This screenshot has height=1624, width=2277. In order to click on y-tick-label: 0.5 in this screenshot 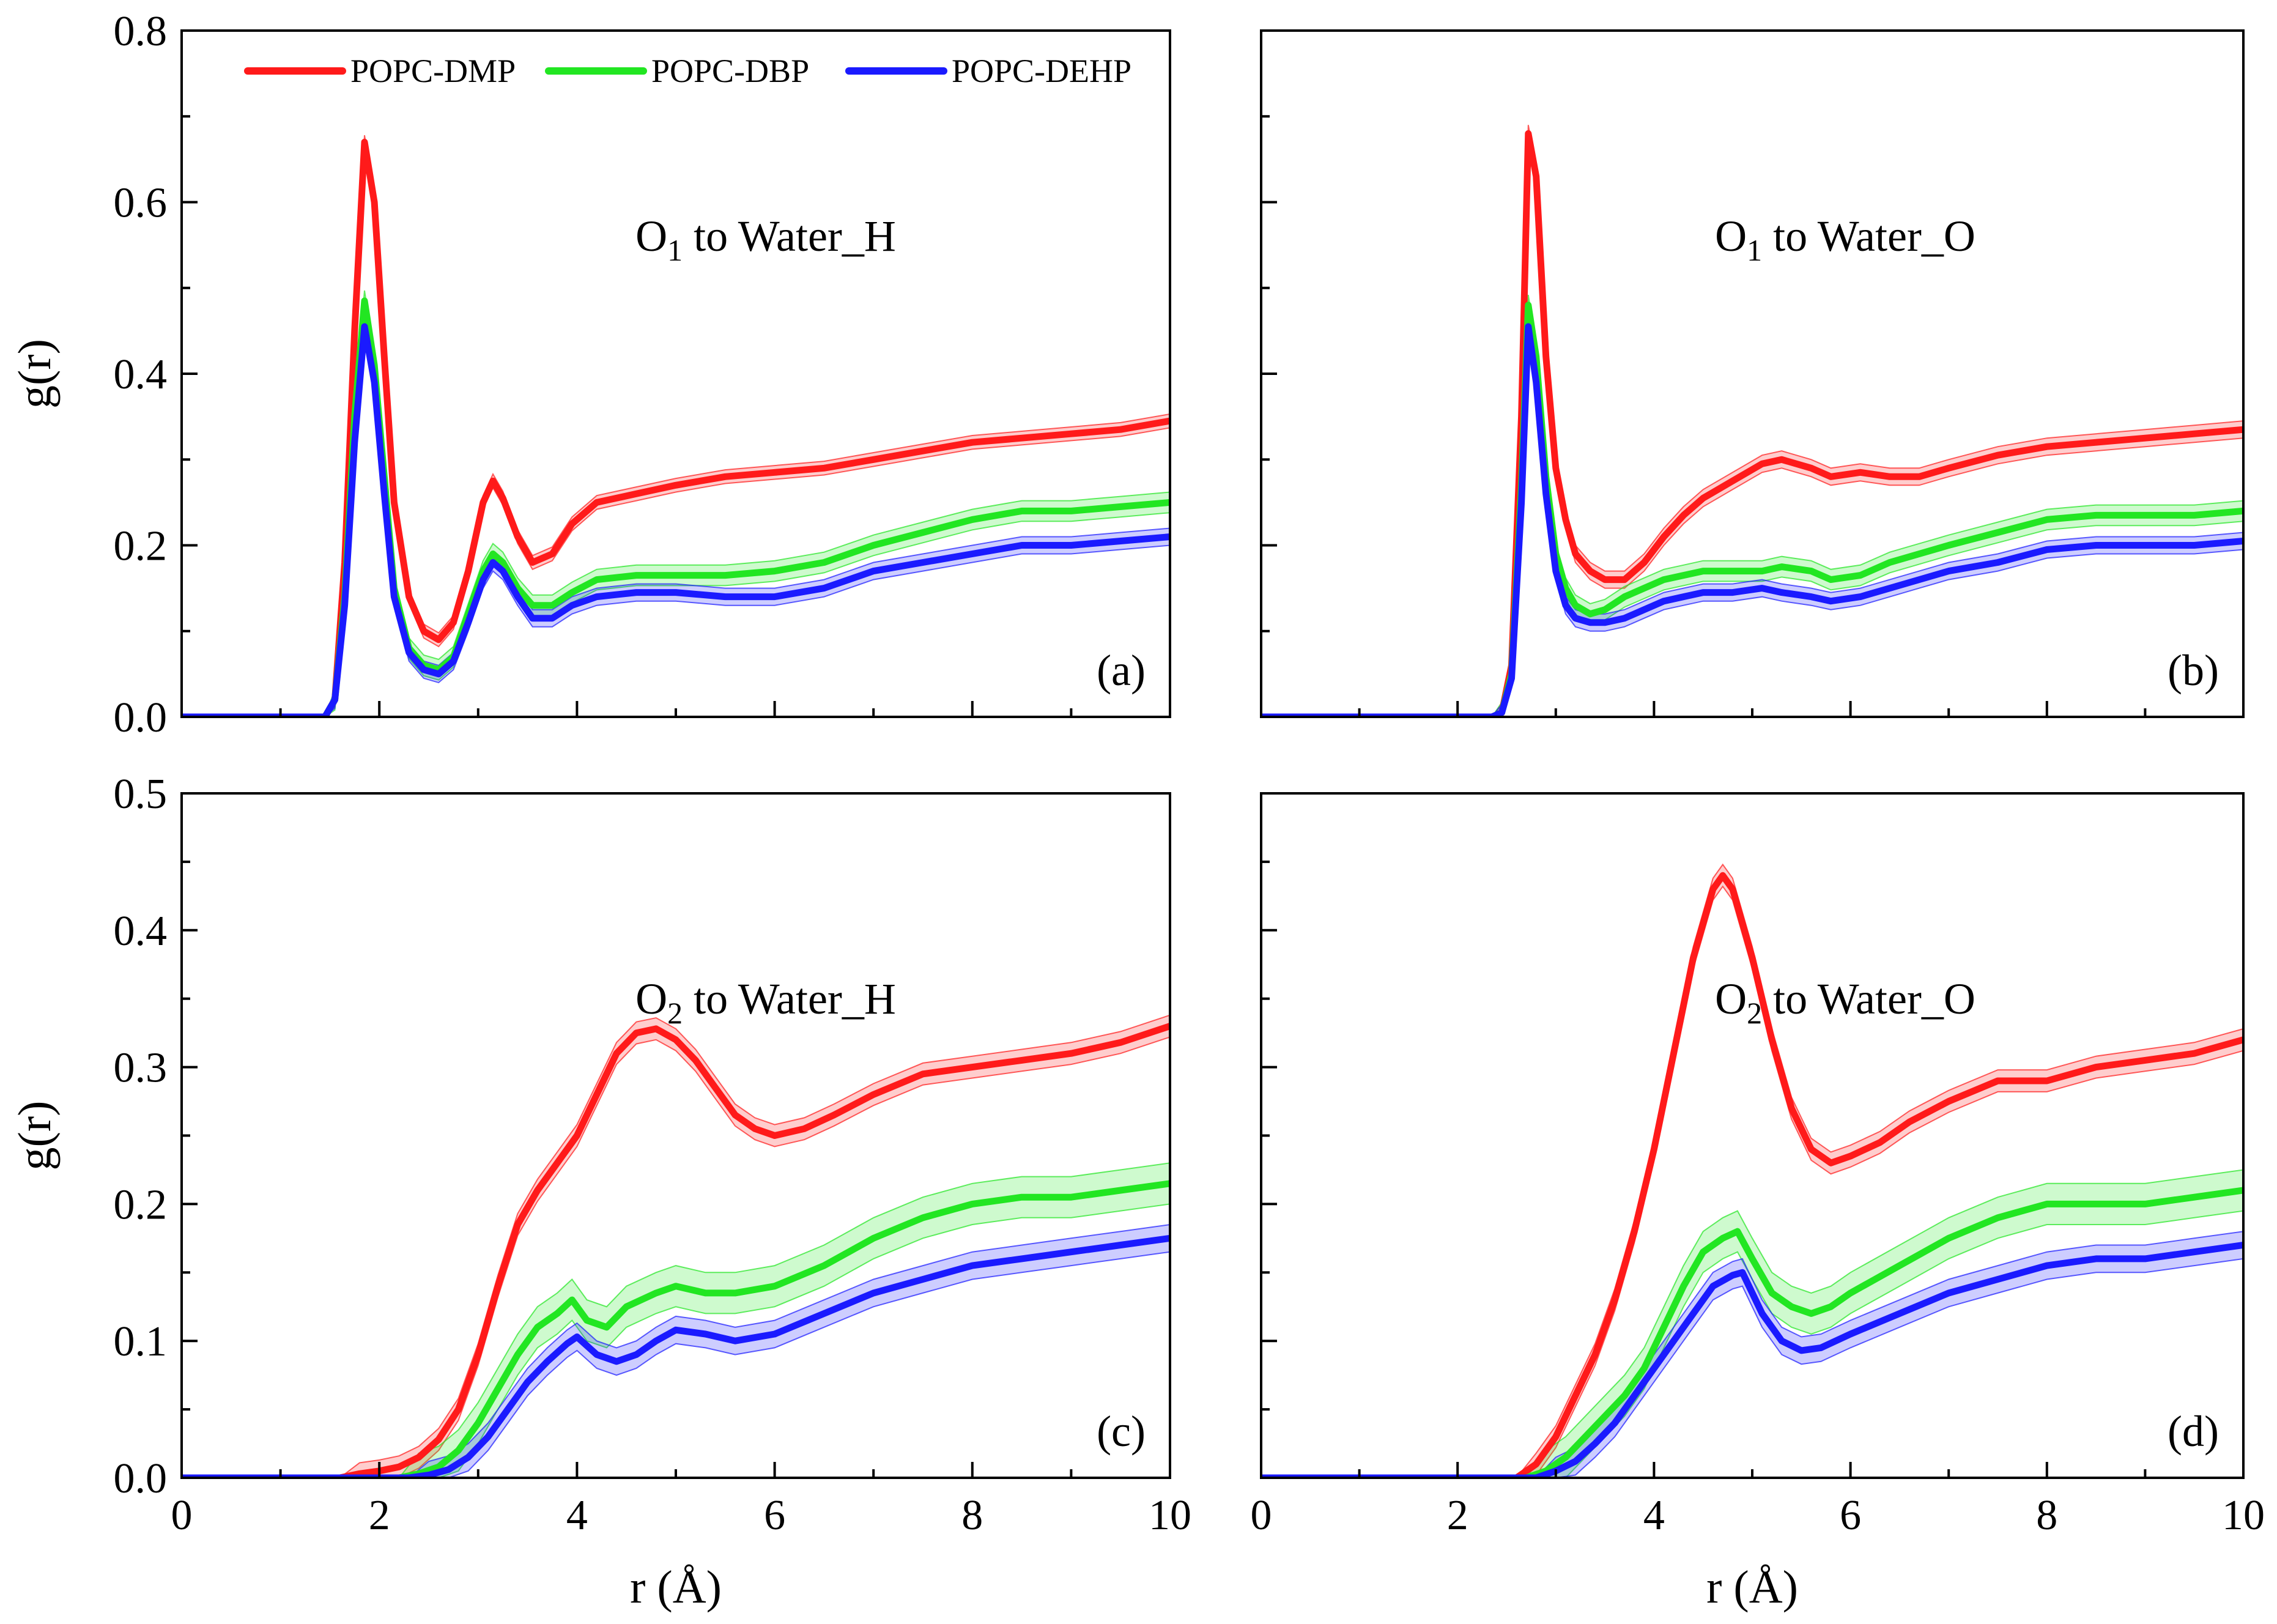, I will do `click(141, 794)`.